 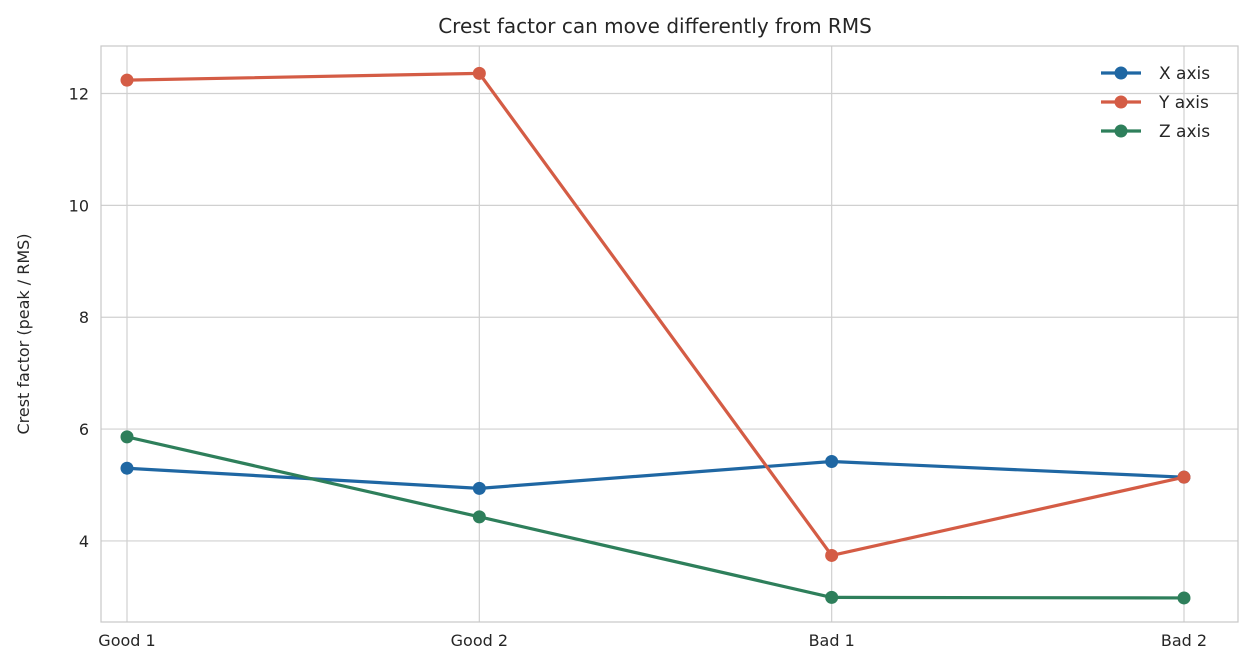 What do you see at coordinates (832, 640) in the screenshot?
I see `x-tick-label: Bad 1` at bounding box center [832, 640].